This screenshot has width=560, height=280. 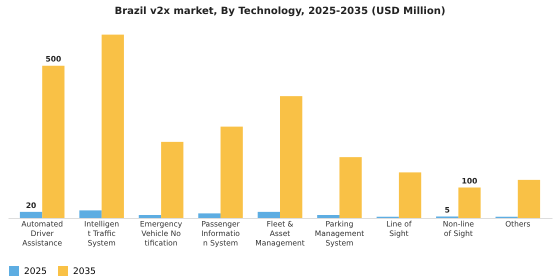 I want to click on chart-title: Brazil v2x market, By Technology, 2025-2035 (USD Million), so click(x=280, y=11).